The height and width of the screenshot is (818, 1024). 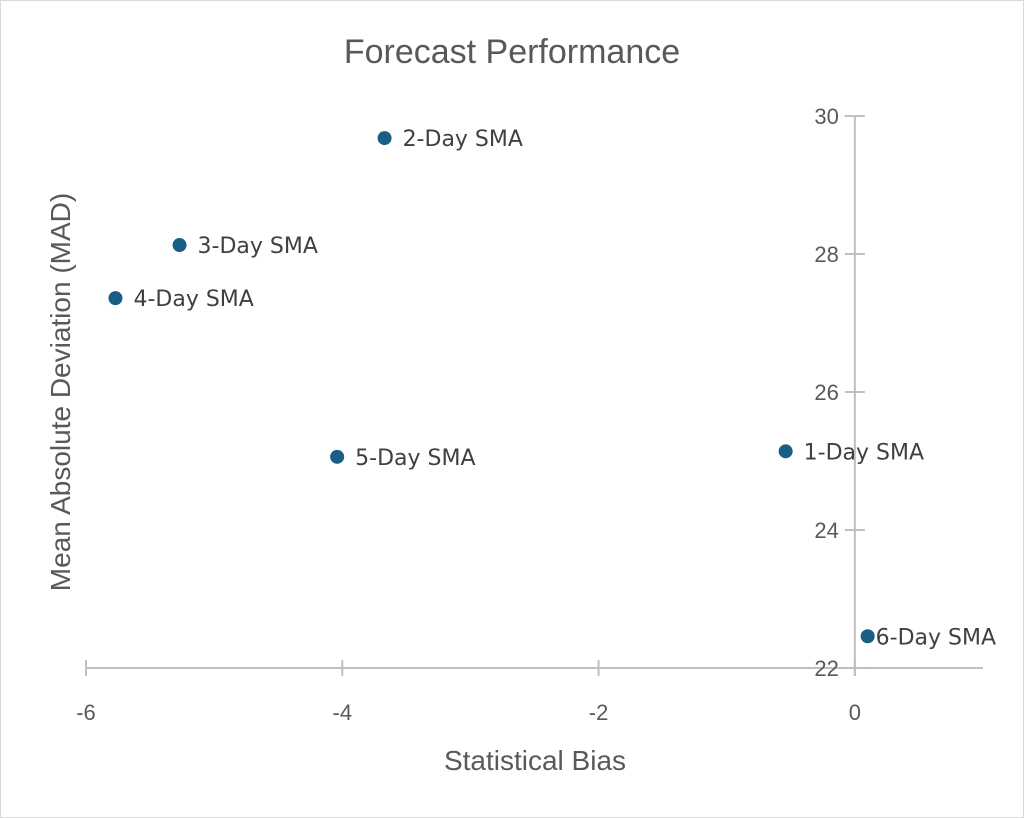 I want to click on x-tick-label: -4, so click(x=343, y=712).